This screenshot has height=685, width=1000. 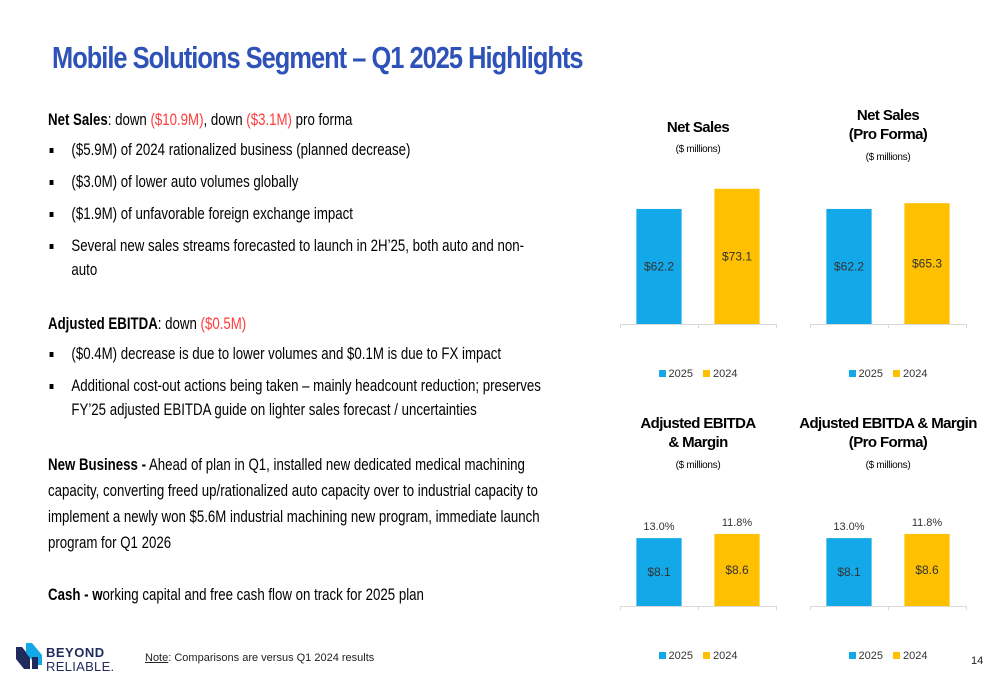 What do you see at coordinates (297, 324) in the screenshot?
I see `ebitda-heading: Adjusted EBITDA: down ($0.5M)` at bounding box center [297, 324].